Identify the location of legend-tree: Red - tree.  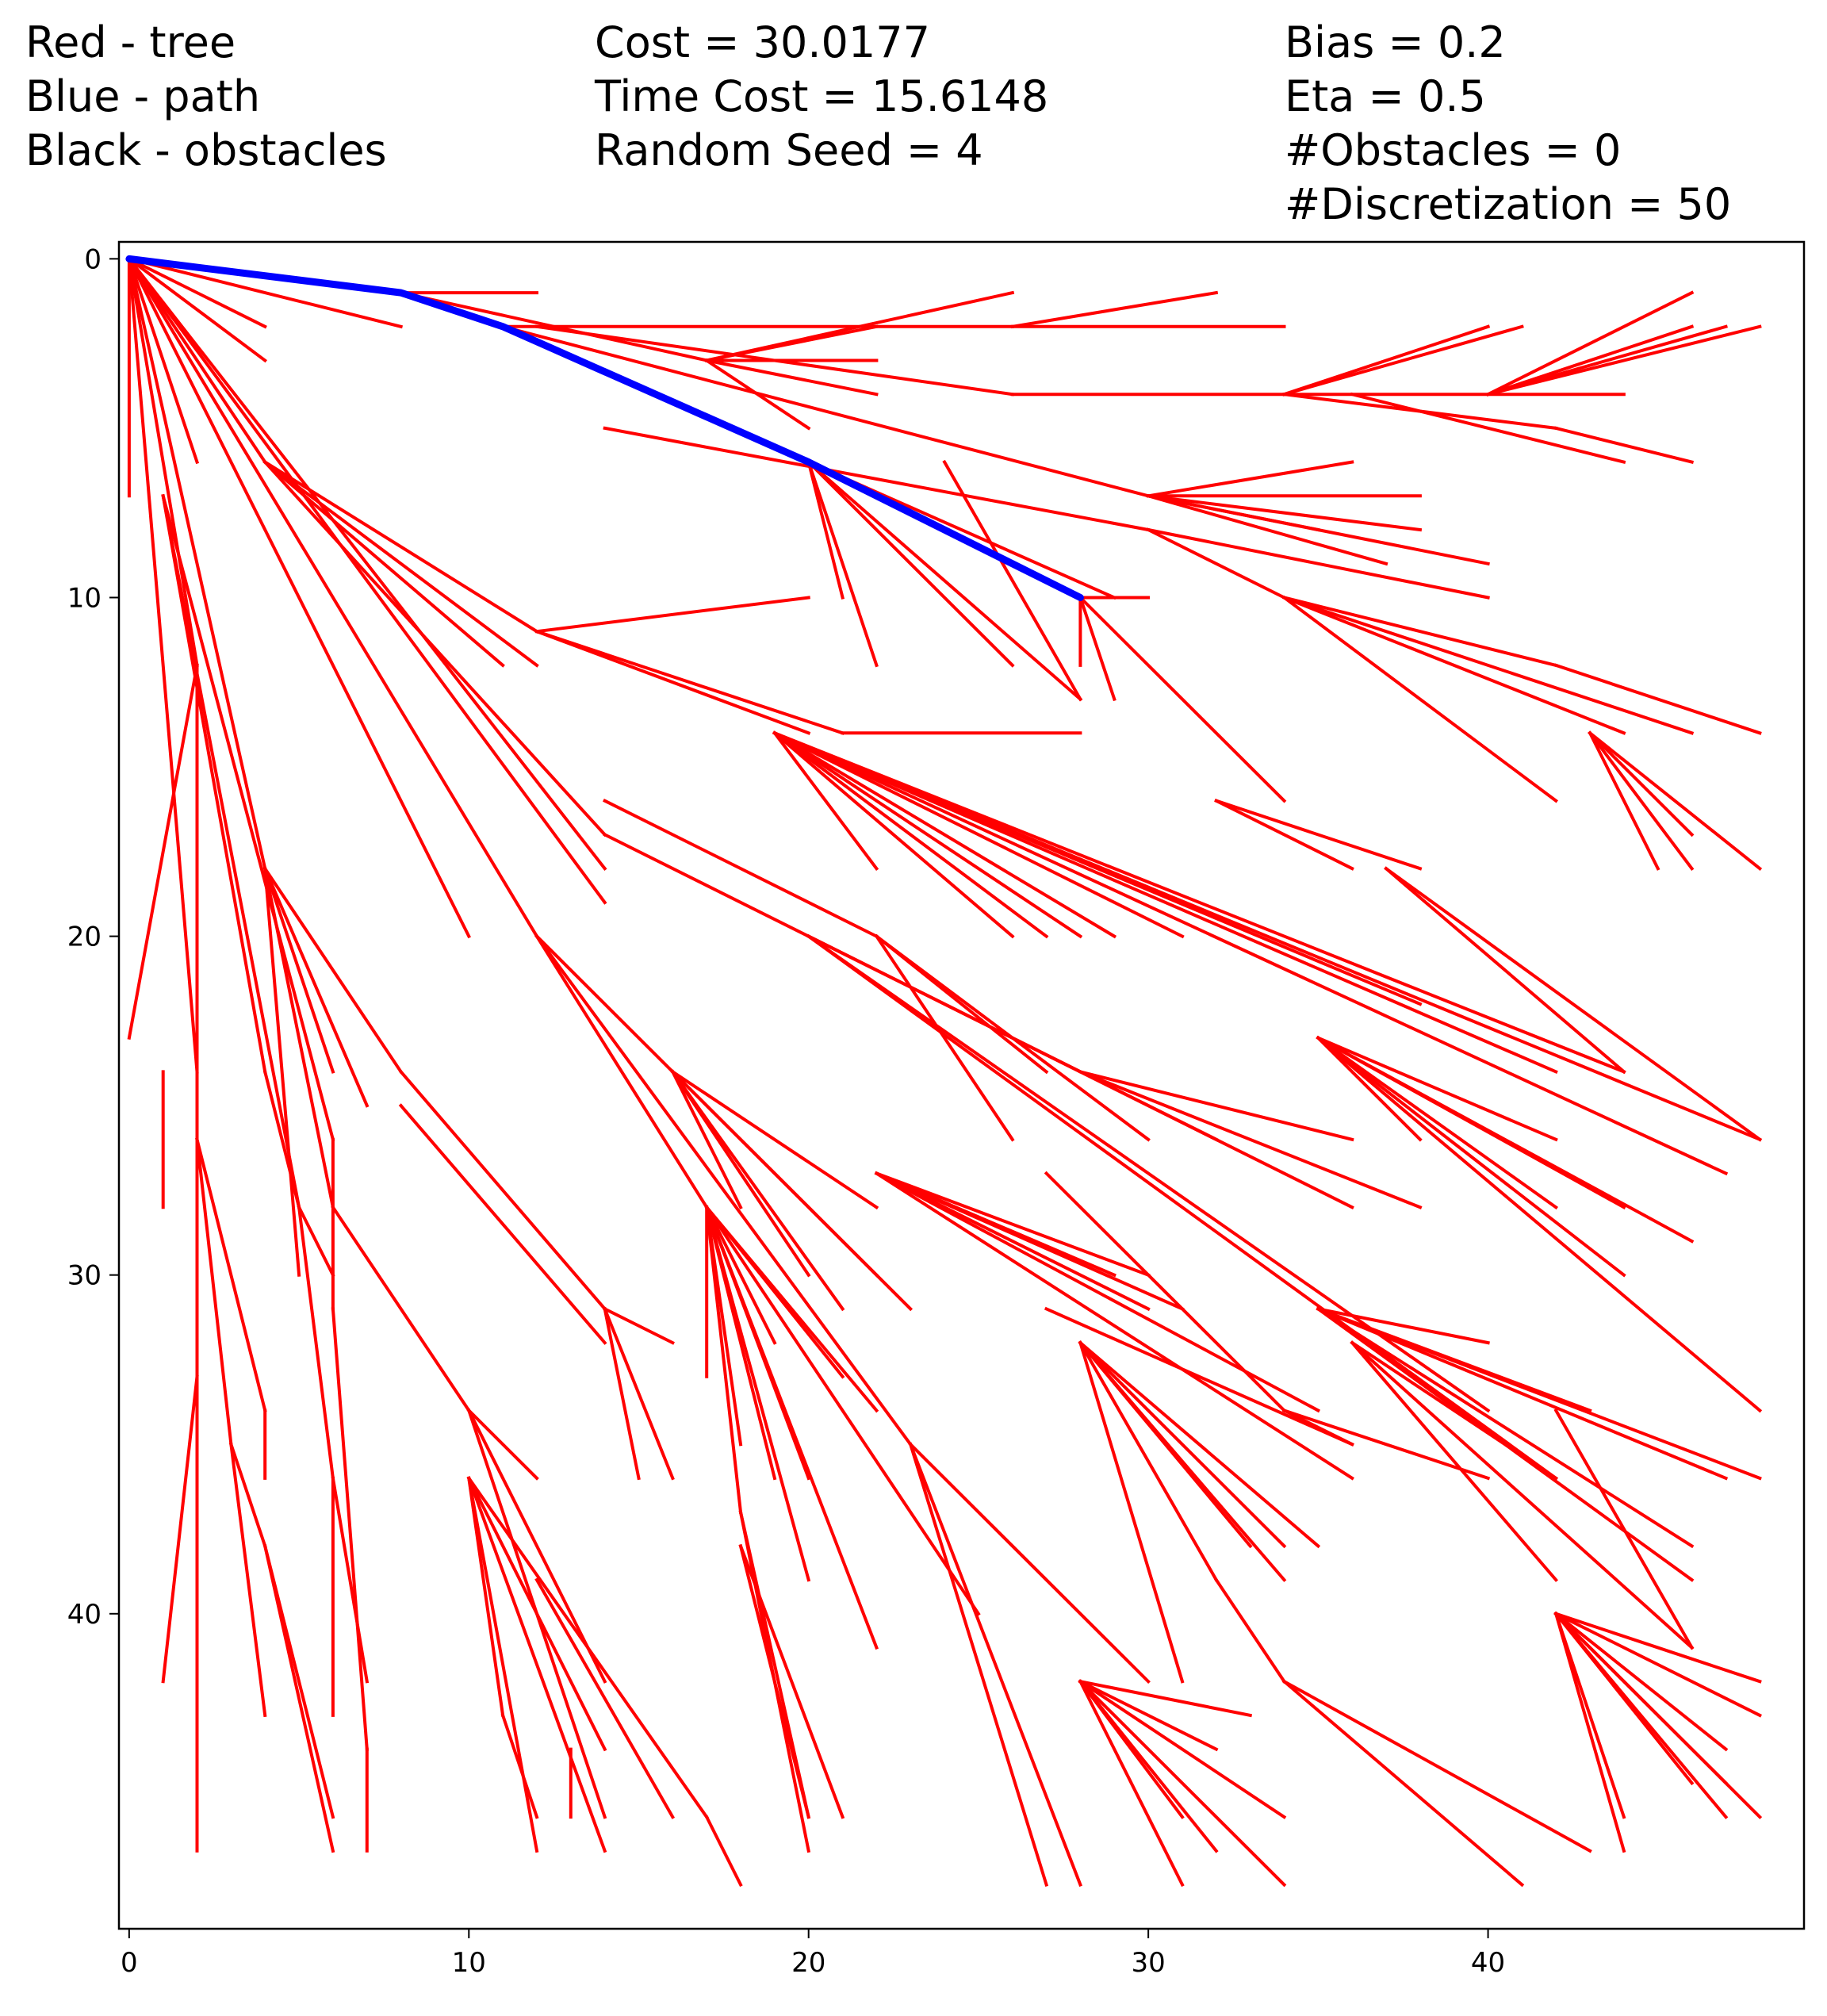
(130, 42).